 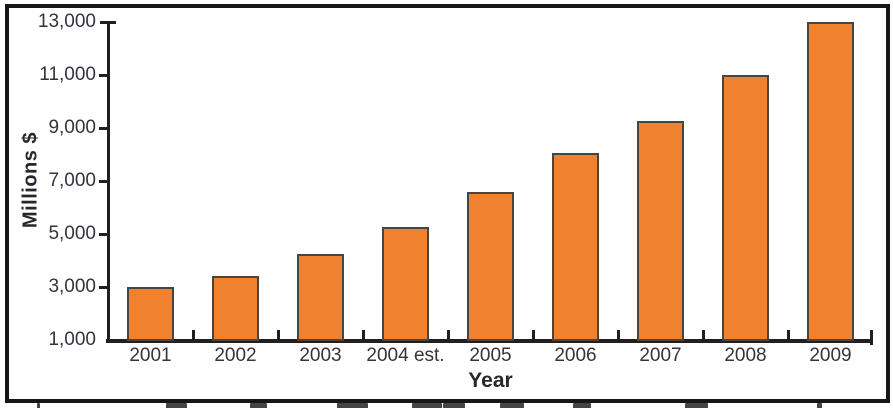 I want to click on y-tick-label-3000: 3,000, so click(x=72, y=286).